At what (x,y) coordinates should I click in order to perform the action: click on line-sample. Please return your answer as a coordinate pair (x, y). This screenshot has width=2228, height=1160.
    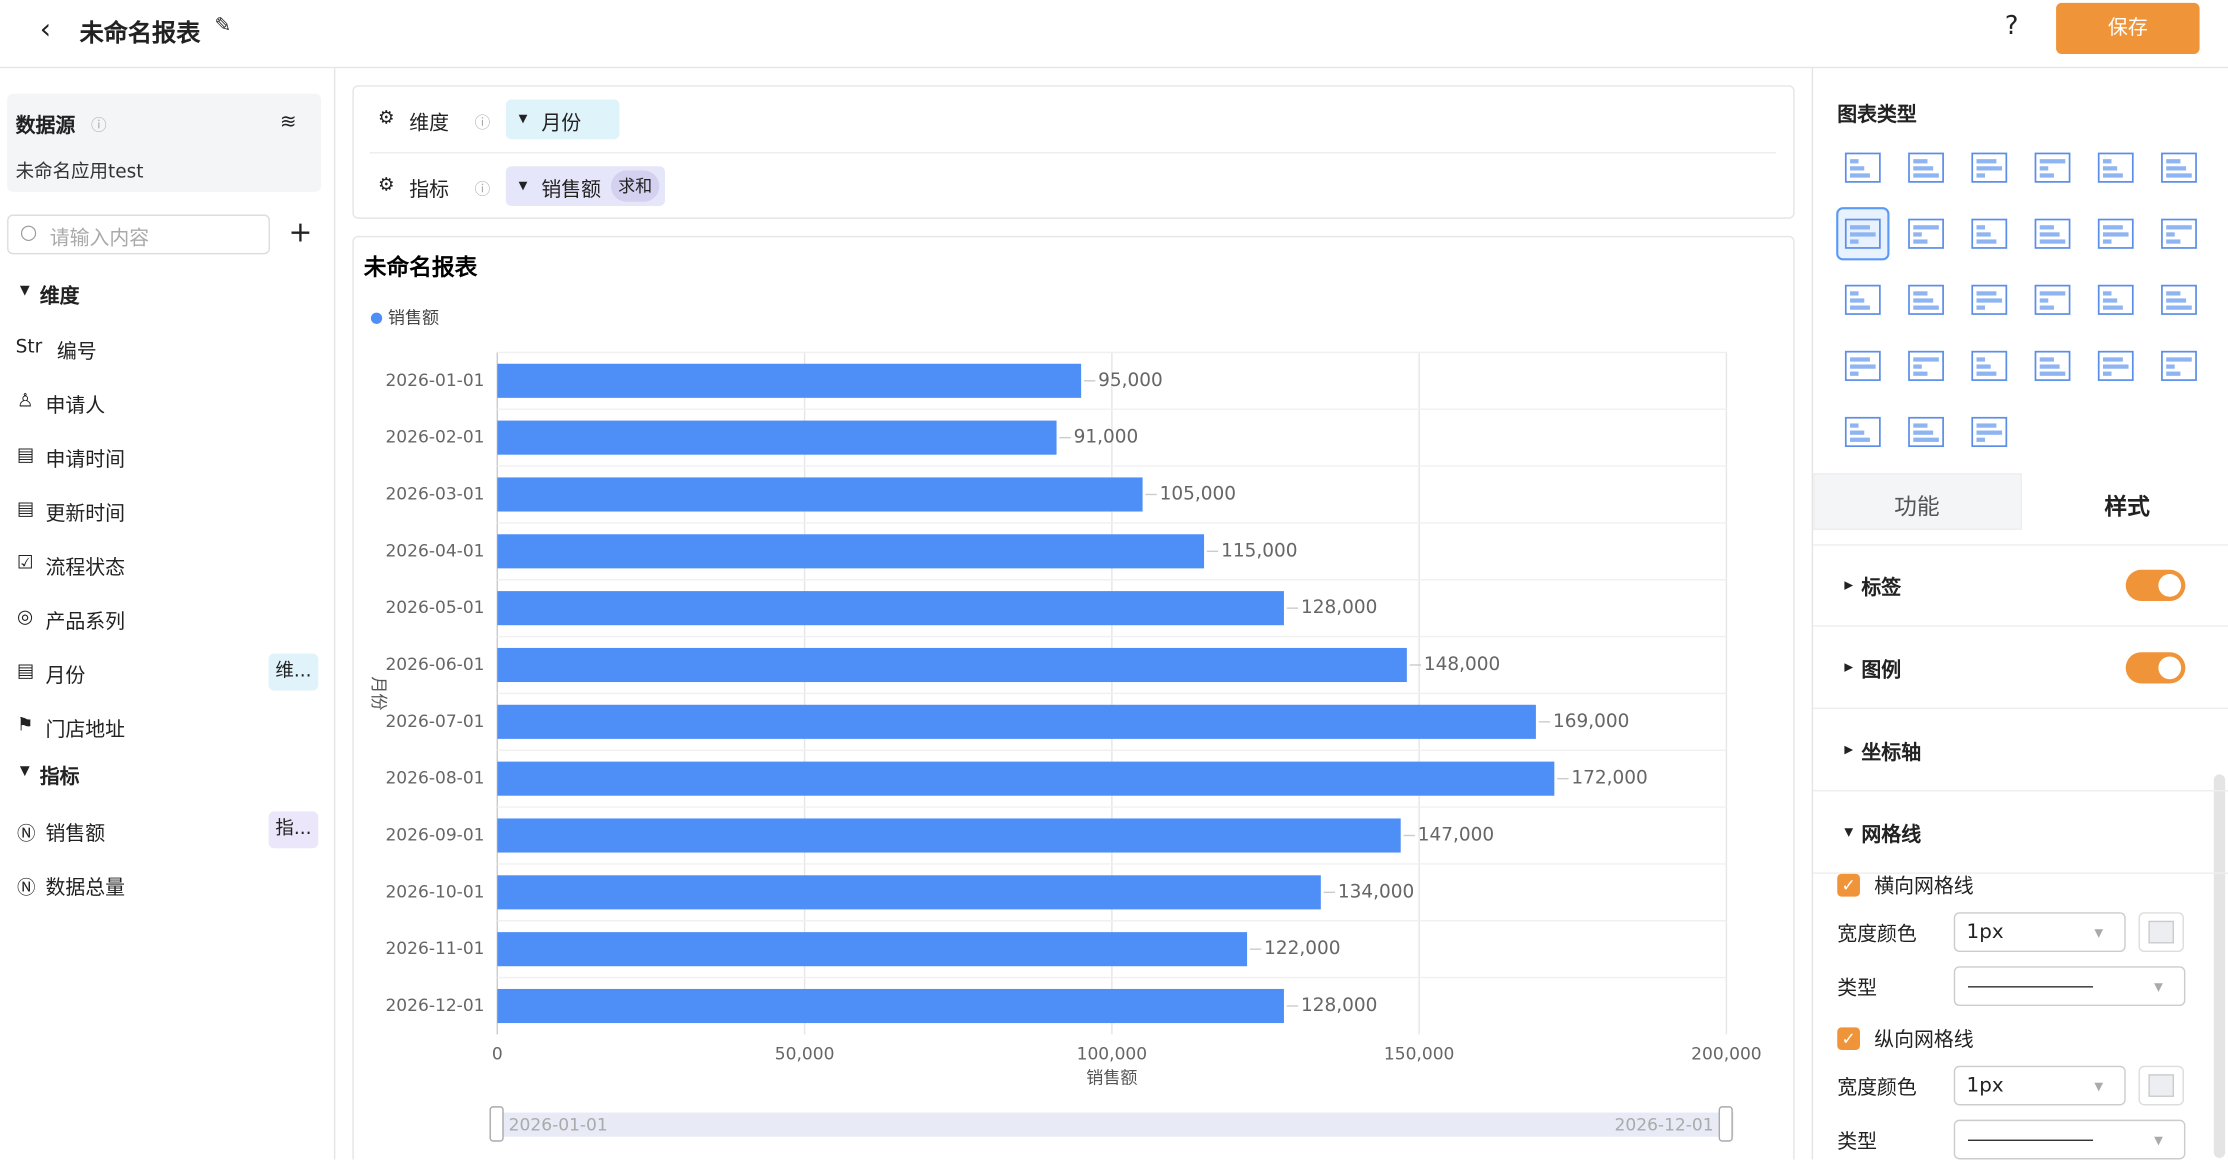
    Looking at the image, I should click on (2030, 987).